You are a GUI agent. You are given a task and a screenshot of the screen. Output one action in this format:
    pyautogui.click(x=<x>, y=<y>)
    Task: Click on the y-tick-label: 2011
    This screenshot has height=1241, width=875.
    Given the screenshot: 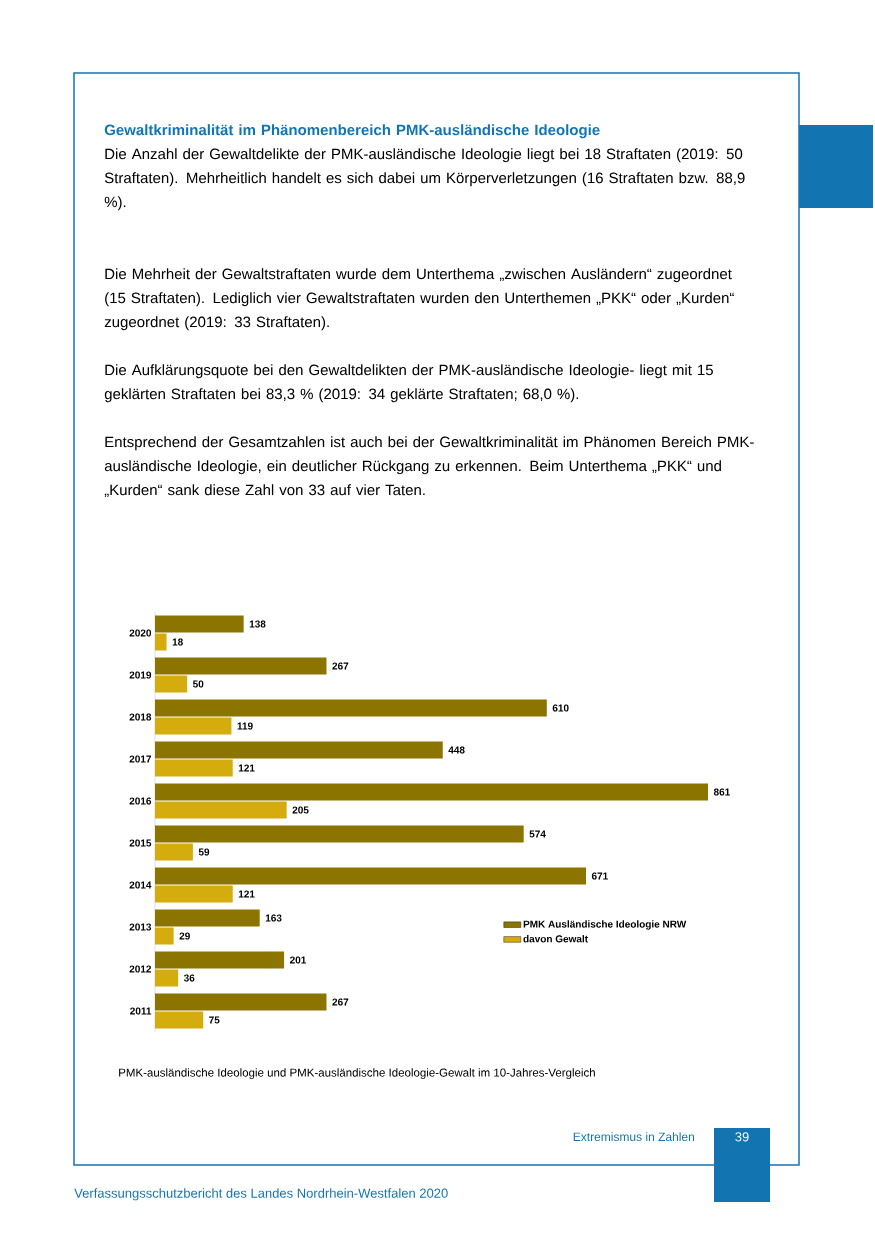 What is the action you would take?
    pyautogui.click(x=141, y=1011)
    